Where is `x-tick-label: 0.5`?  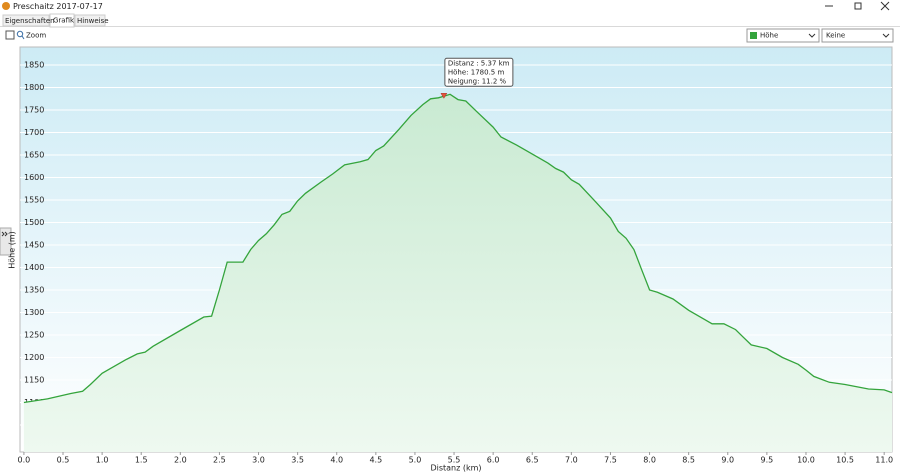 x-tick-label: 0.5 is located at coordinates (63, 460).